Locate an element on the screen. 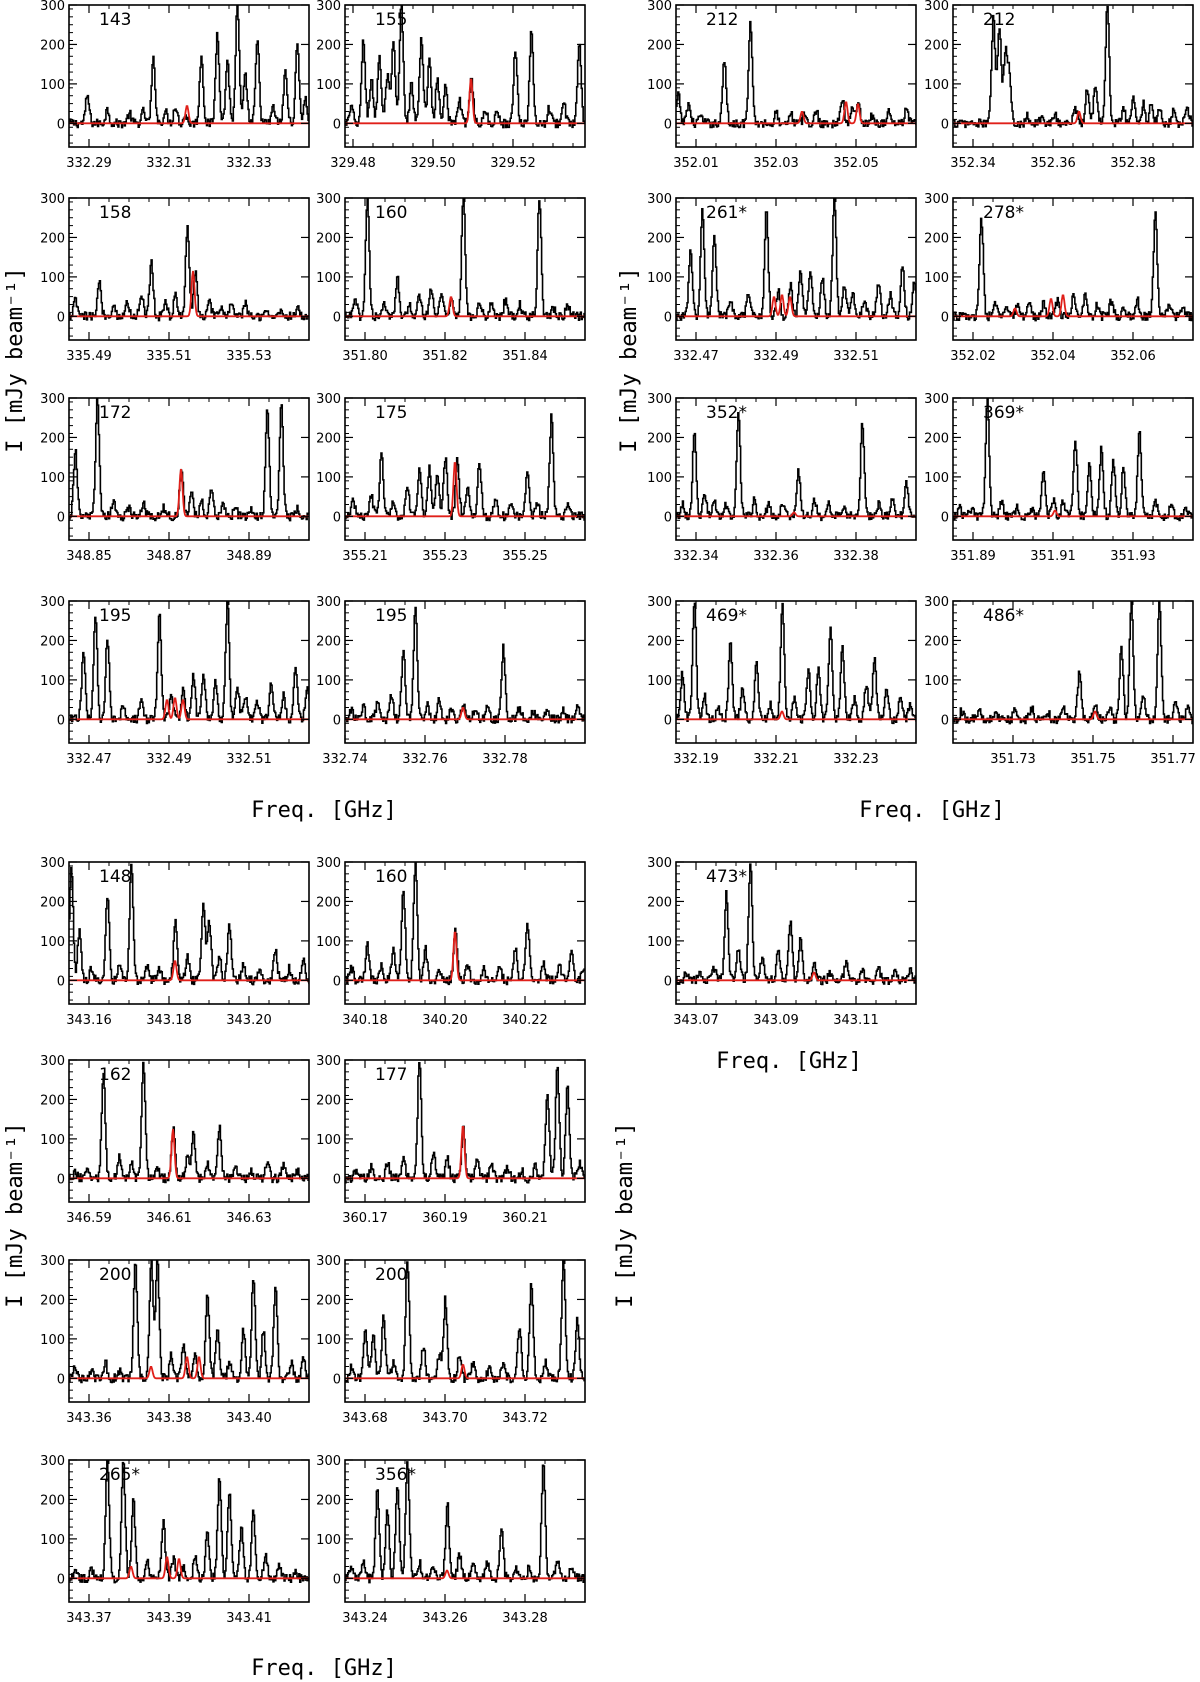 The height and width of the screenshot is (1682, 1200). panel-label: 278* is located at coordinates (1003, 213).